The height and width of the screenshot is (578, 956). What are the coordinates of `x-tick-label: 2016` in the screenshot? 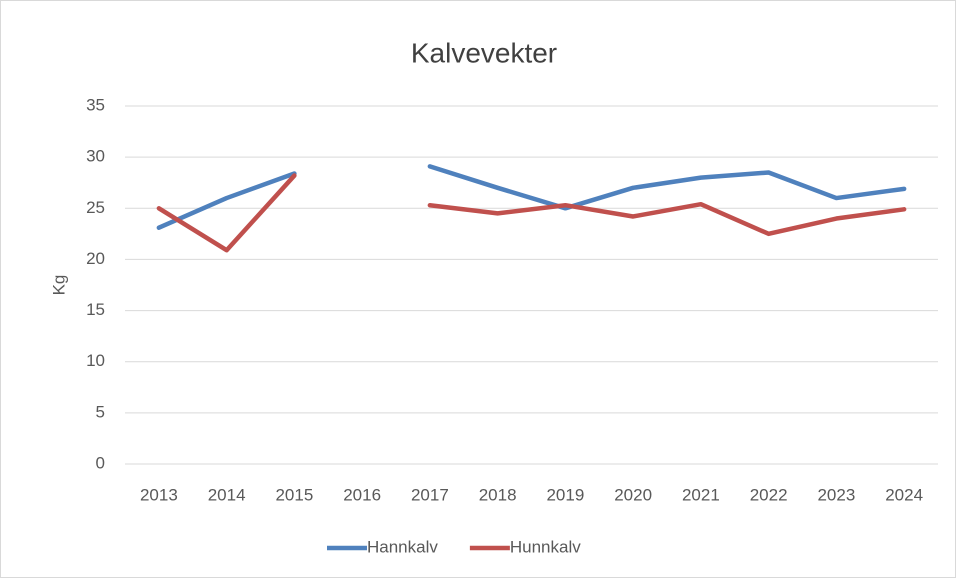 It's located at (362, 494).